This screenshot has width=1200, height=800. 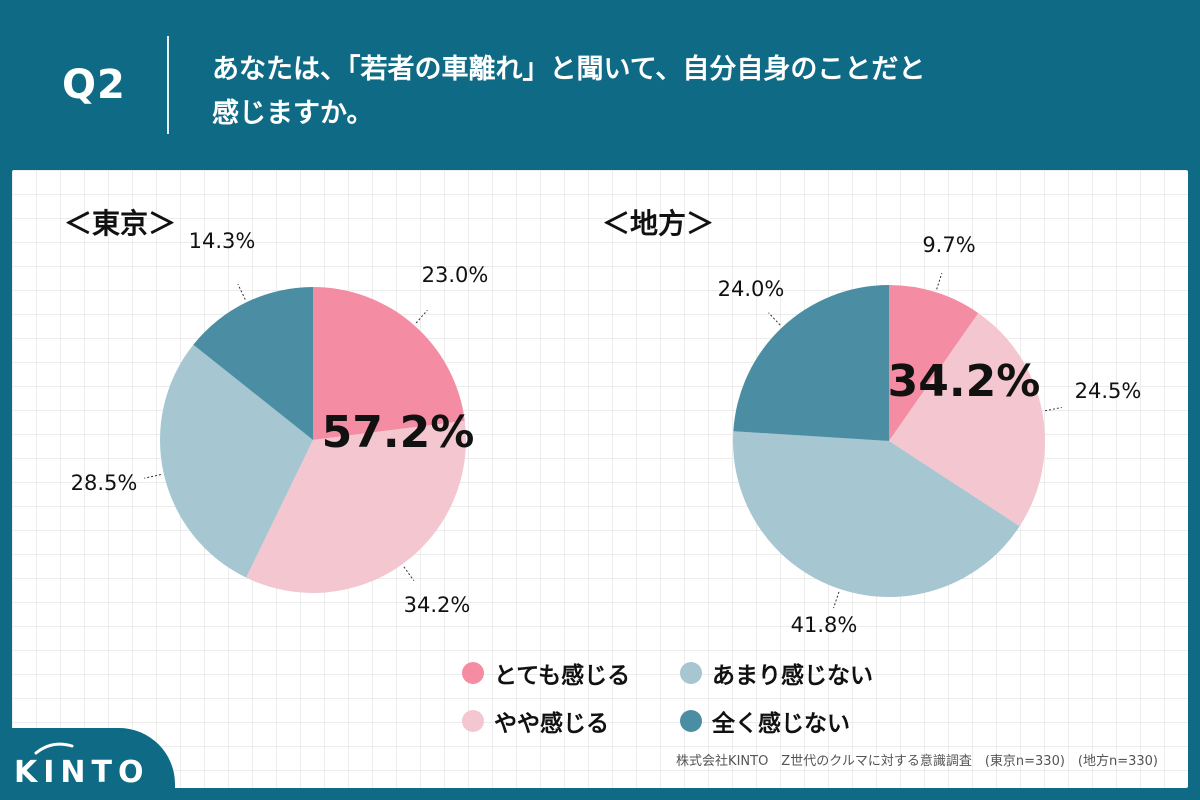 I want to click on tokyo-center-annotation: 57.2%, so click(x=398, y=432).